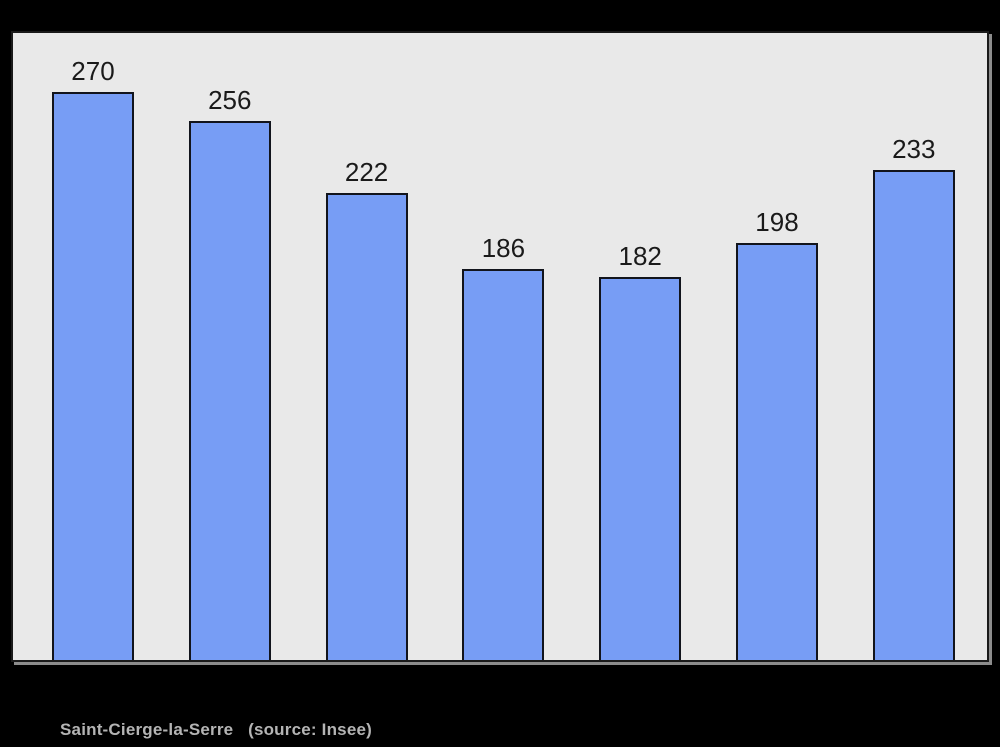 The image size is (1000, 747). What do you see at coordinates (914, 148) in the screenshot?
I see `bar-value-label-7: 233` at bounding box center [914, 148].